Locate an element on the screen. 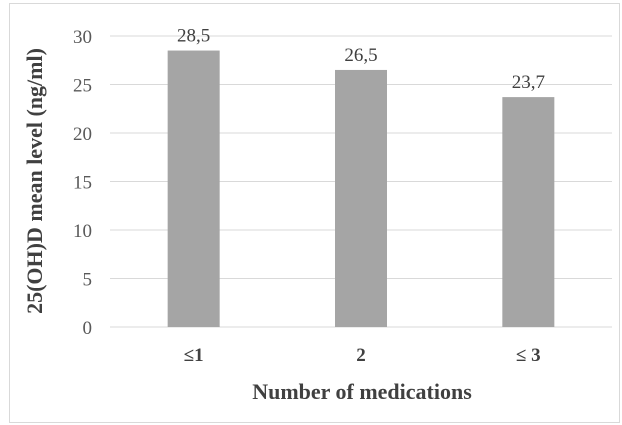 The height and width of the screenshot is (425, 622). x-tick-labels: ≤1 2 ≤ 3 is located at coordinates (362, 355).